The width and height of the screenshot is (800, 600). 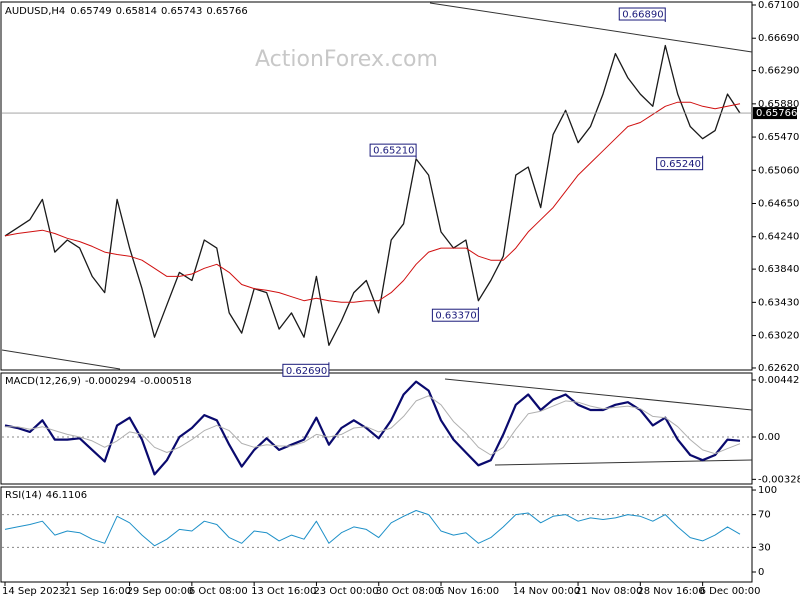 What do you see at coordinates (778, 302) in the screenshot?
I see `y-tick-label: 0.63430` at bounding box center [778, 302].